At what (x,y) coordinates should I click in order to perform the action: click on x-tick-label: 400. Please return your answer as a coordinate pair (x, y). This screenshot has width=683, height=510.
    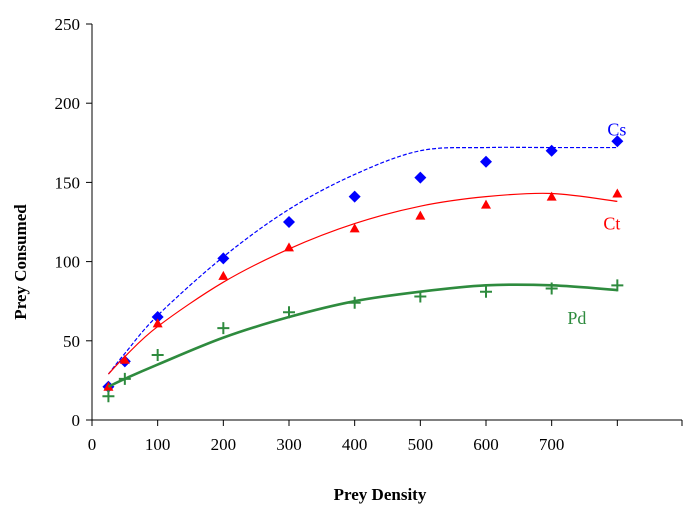
    Looking at the image, I should click on (355, 444).